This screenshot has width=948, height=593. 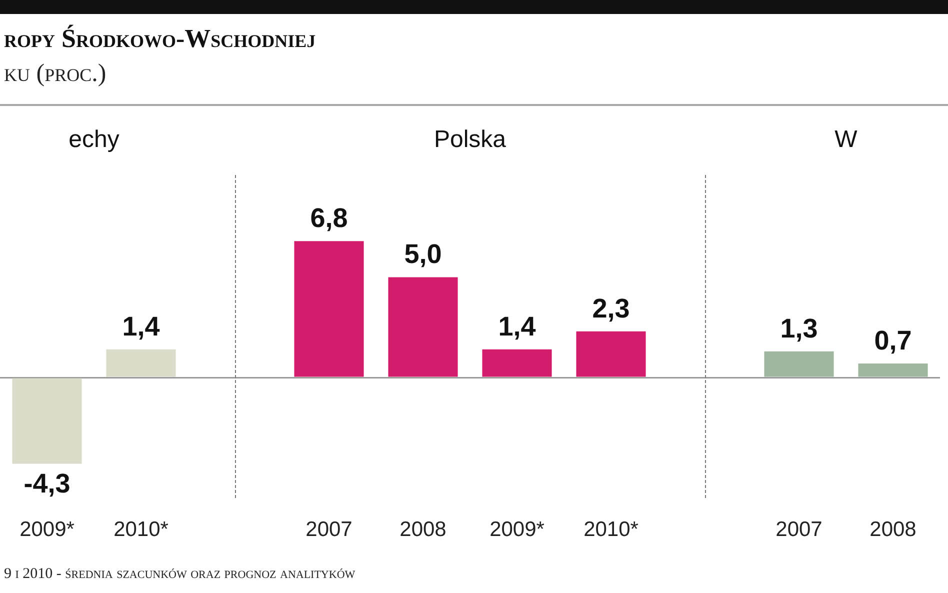 What do you see at coordinates (846, 140) in the screenshot?
I see `text: W` at bounding box center [846, 140].